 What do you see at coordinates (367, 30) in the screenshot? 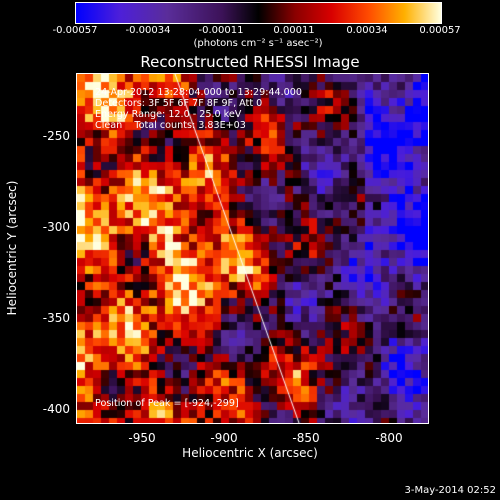
I see `colorbar-tick: 0.00034` at bounding box center [367, 30].